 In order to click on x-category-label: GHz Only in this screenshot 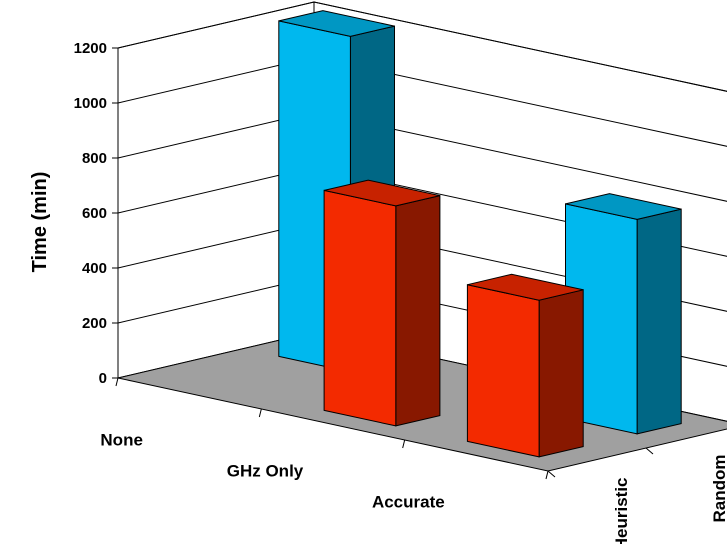, I will do `click(265, 471)`.